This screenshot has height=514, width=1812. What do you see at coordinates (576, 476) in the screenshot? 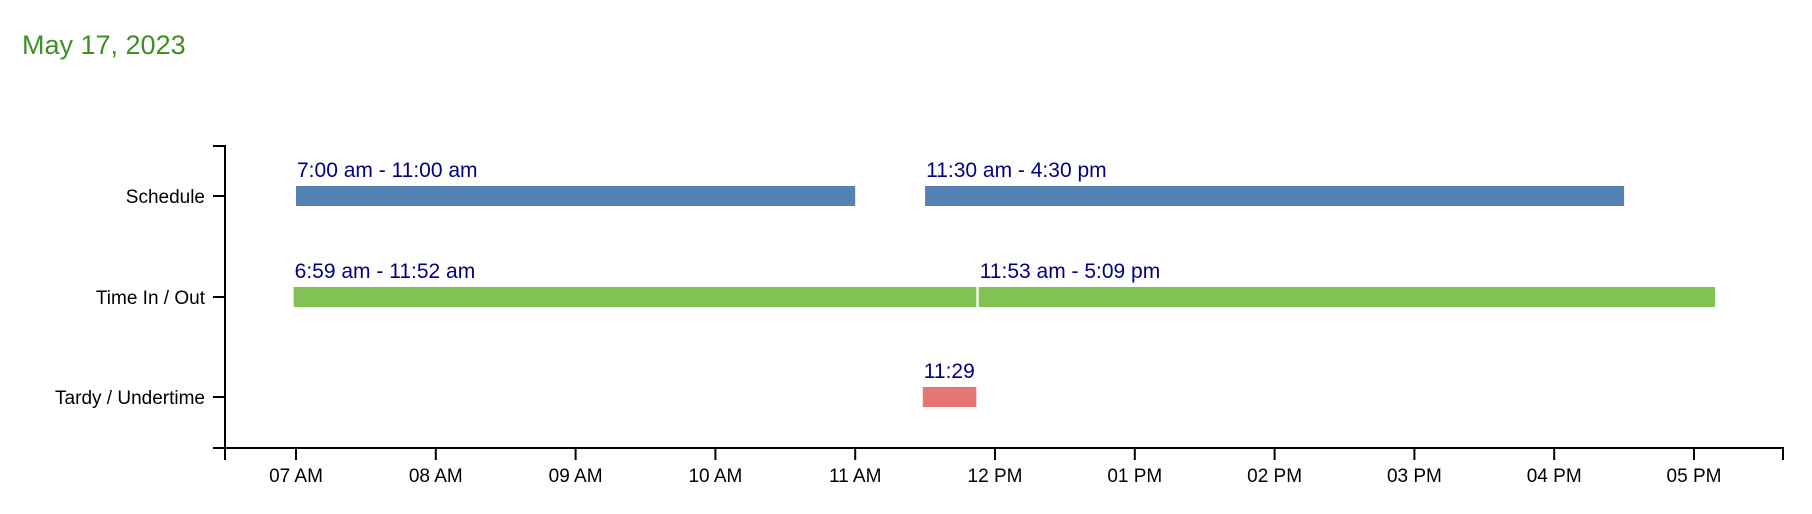
I see `x-tick-label: 09 AM` at bounding box center [576, 476].